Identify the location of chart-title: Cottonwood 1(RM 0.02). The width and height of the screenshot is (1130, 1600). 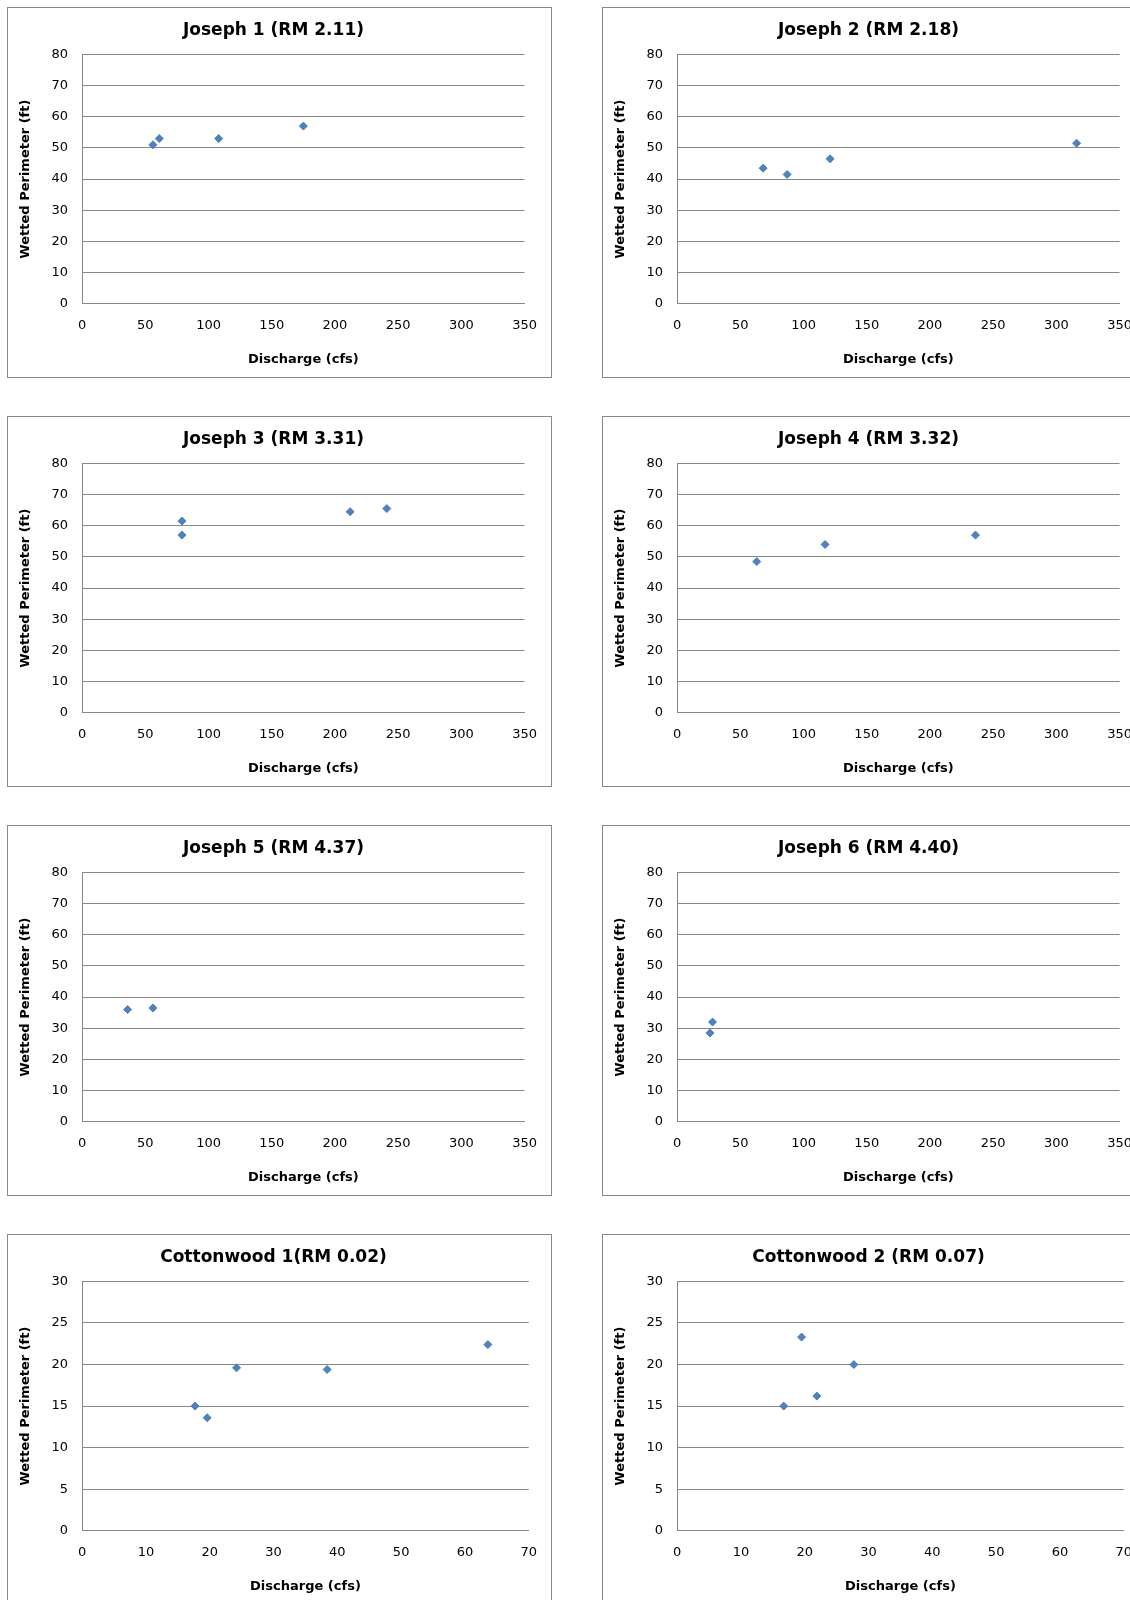
(273, 1255).